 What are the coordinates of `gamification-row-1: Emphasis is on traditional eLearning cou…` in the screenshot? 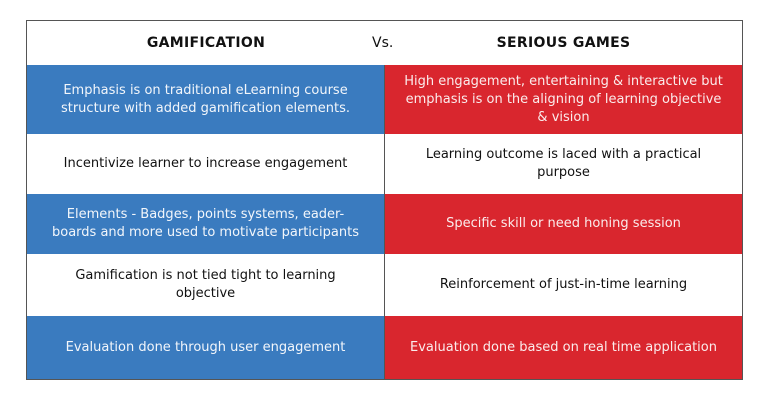 It's located at (206, 99).